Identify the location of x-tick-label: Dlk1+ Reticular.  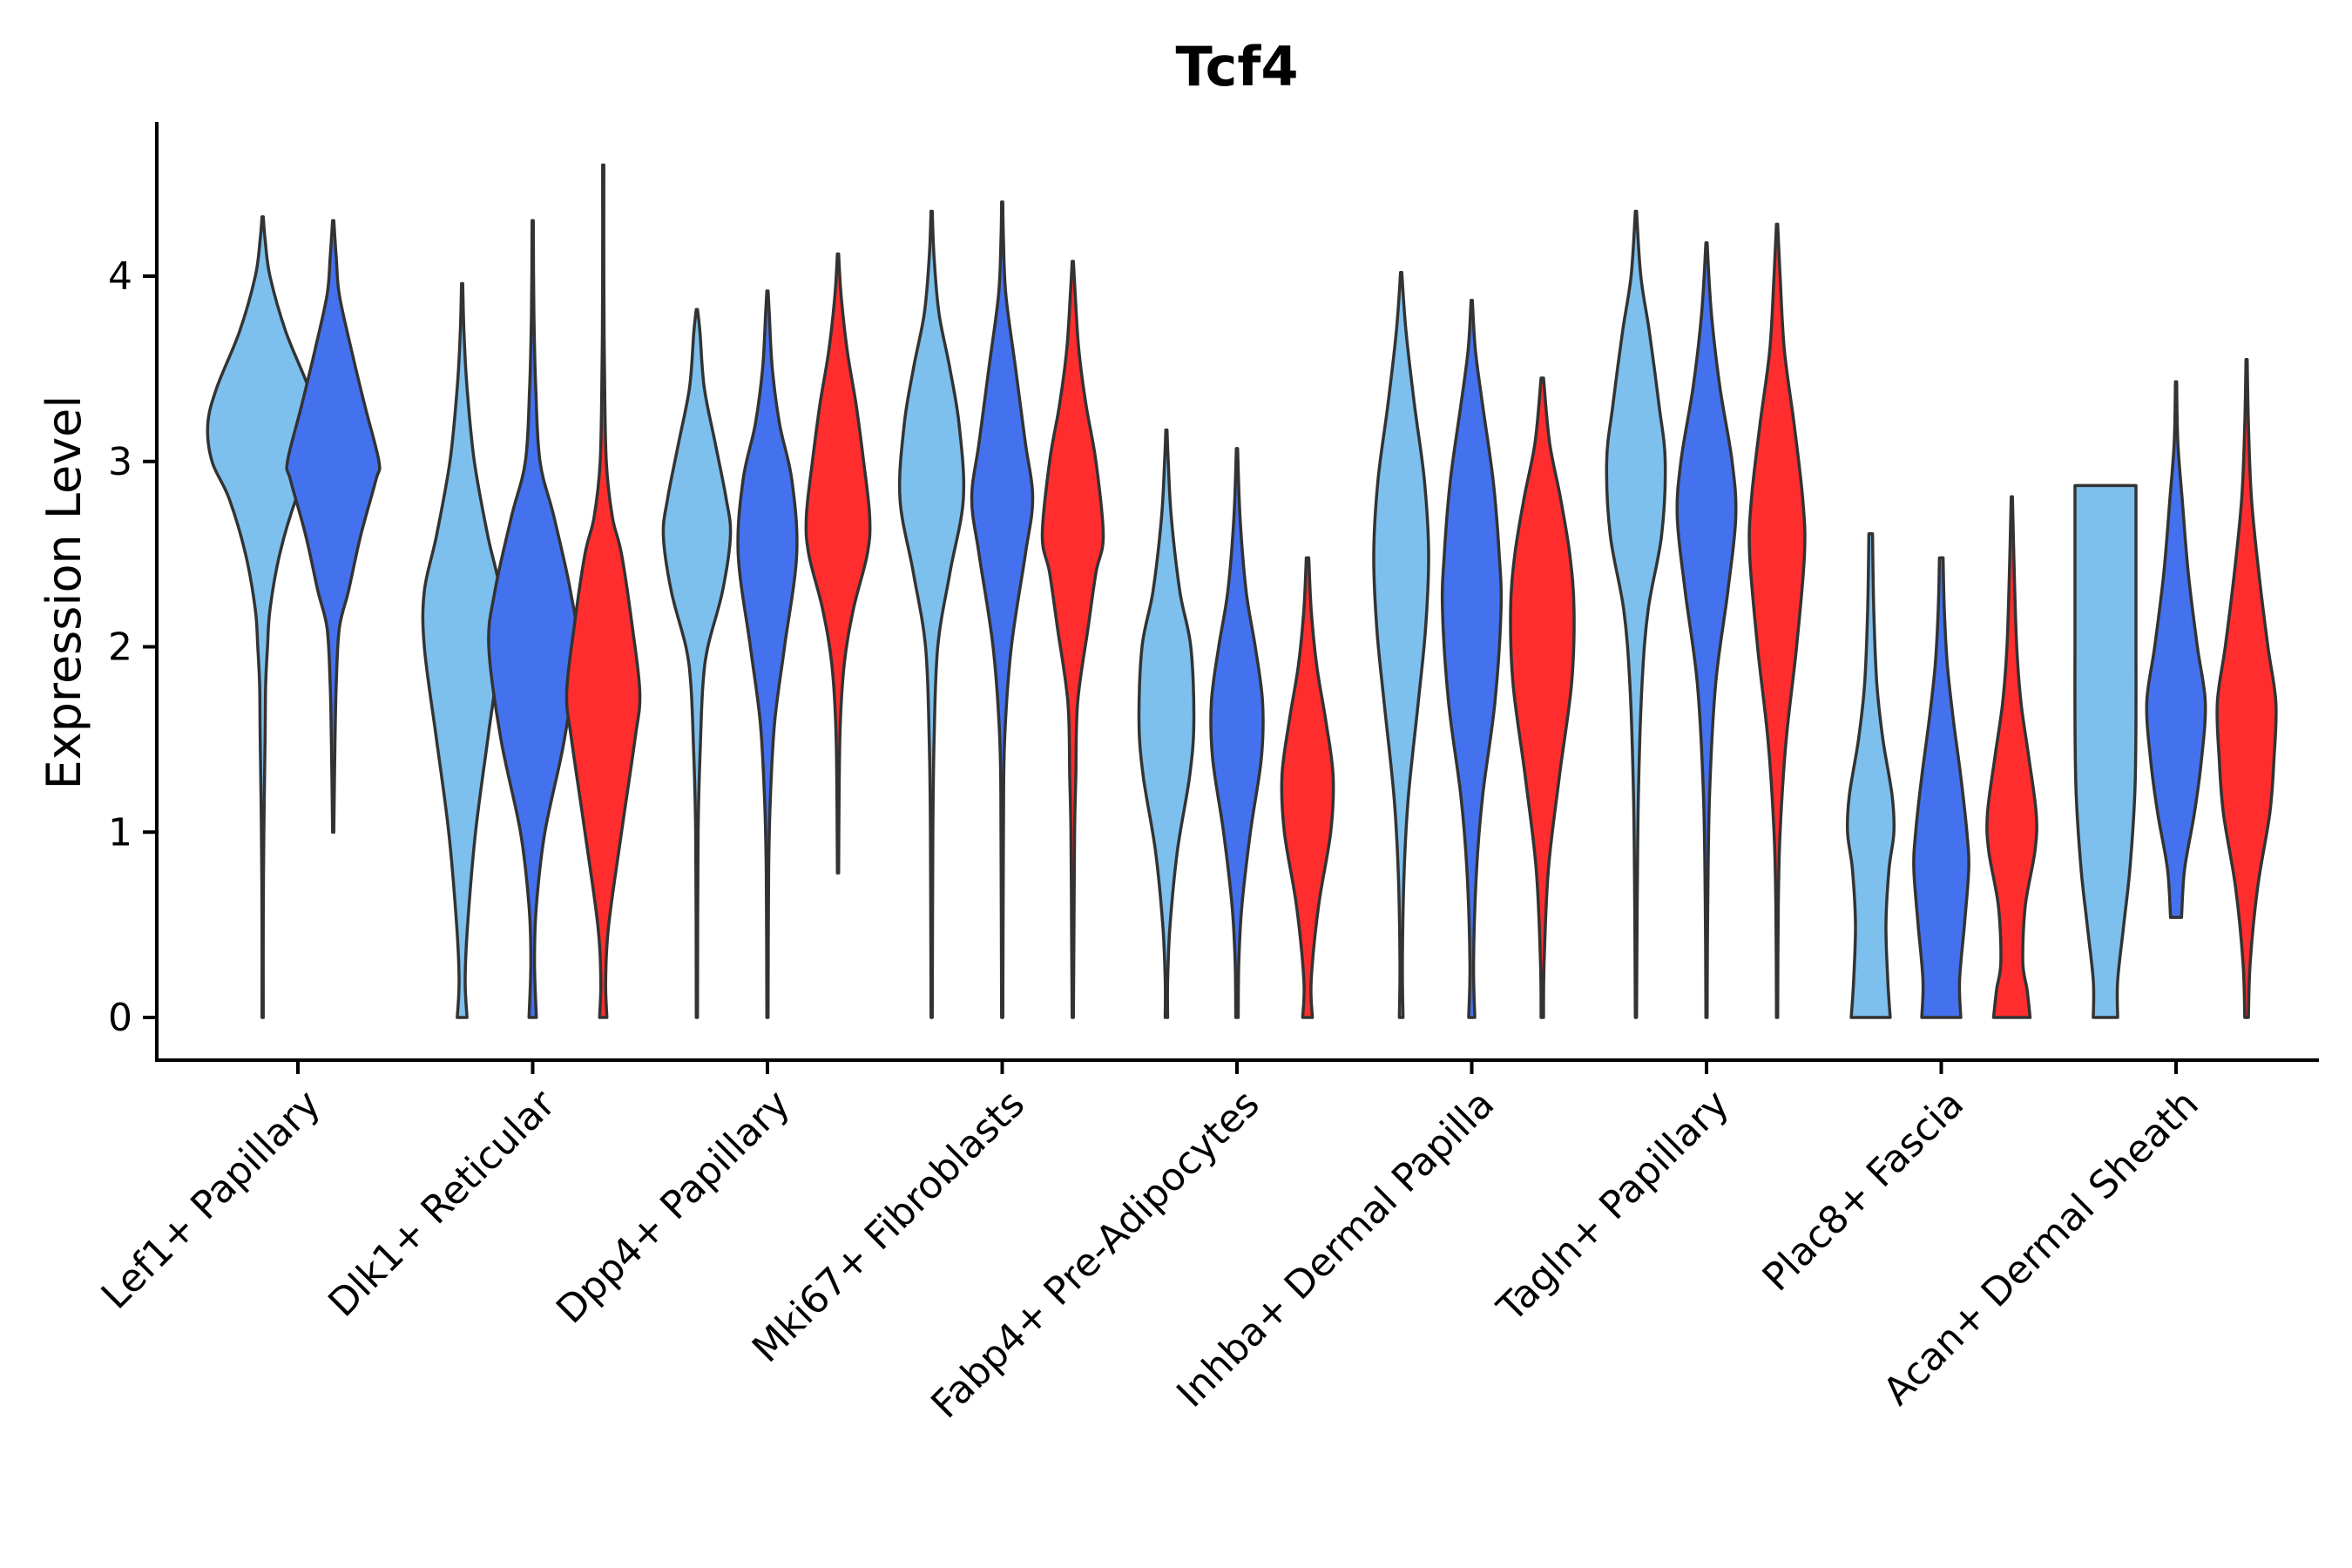
(442, 1203).